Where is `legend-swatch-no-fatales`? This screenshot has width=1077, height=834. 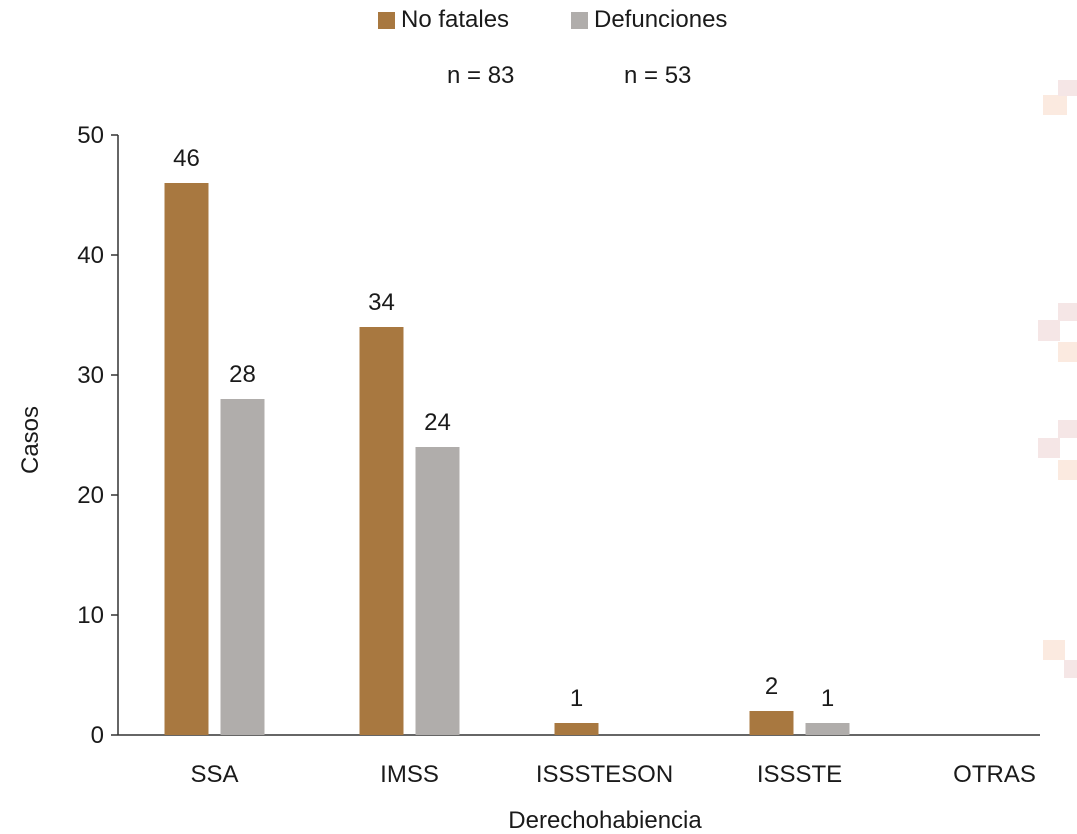 legend-swatch-no-fatales is located at coordinates (386, 20).